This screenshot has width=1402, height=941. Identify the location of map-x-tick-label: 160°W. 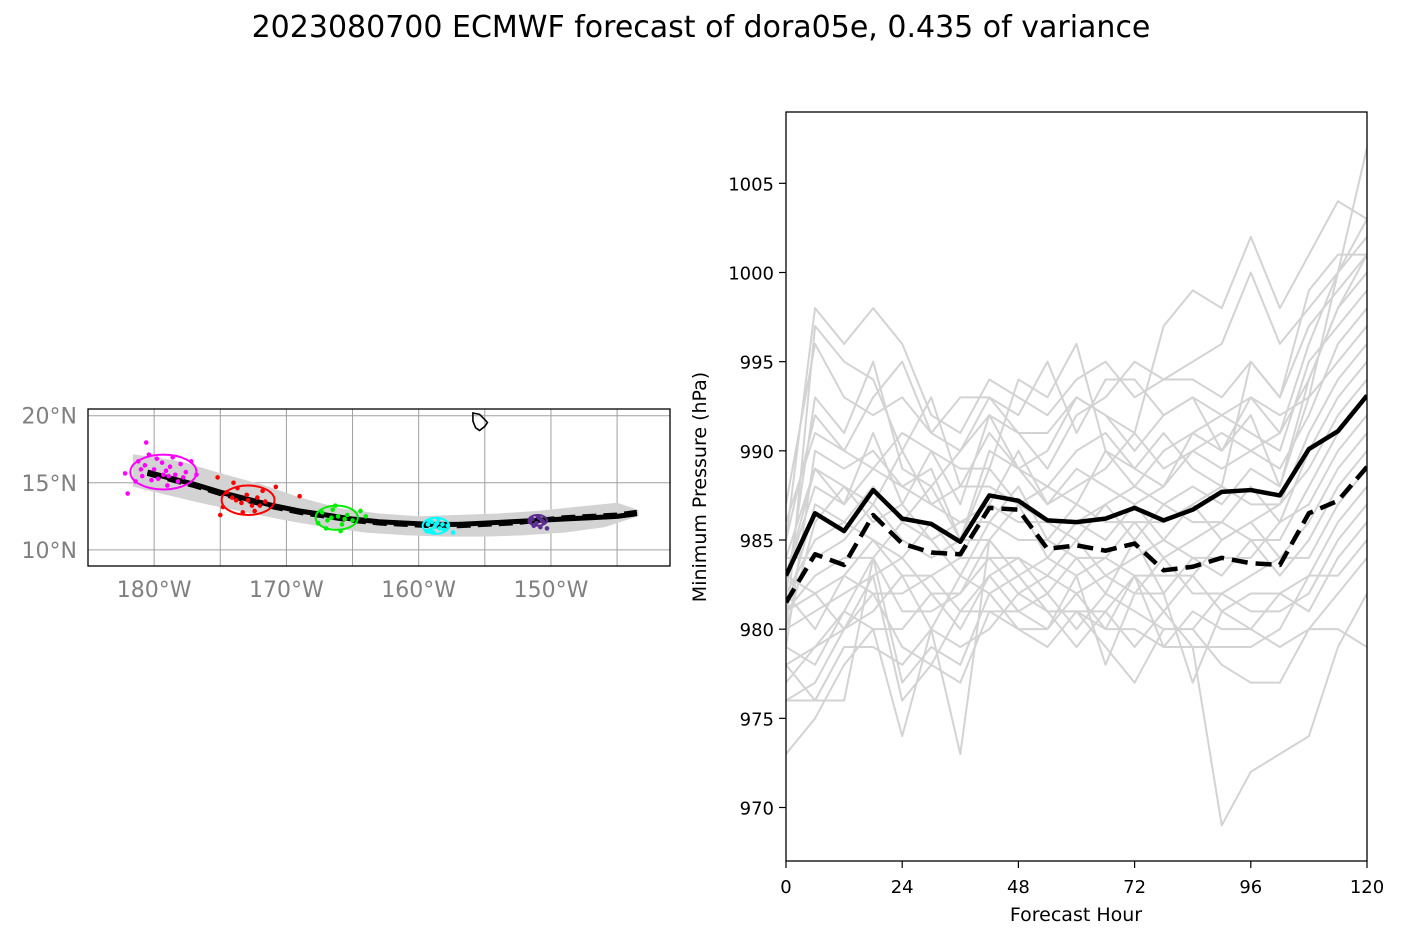
(418, 590).